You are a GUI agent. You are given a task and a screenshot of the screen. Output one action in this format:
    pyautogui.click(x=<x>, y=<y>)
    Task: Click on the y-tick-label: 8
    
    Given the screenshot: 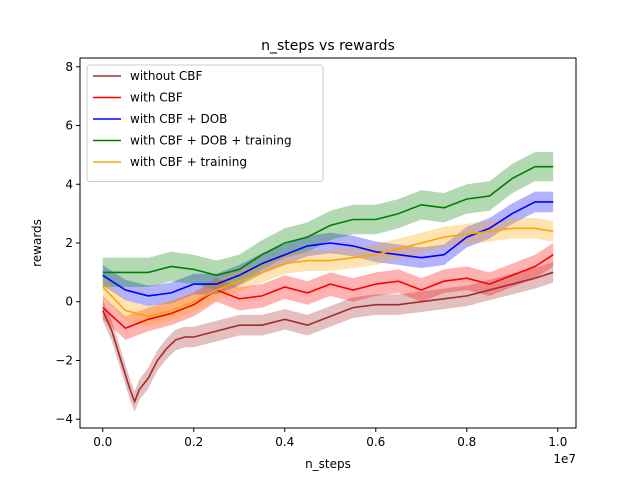 What is the action you would take?
    pyautogui.click(x=69, y=67)
    